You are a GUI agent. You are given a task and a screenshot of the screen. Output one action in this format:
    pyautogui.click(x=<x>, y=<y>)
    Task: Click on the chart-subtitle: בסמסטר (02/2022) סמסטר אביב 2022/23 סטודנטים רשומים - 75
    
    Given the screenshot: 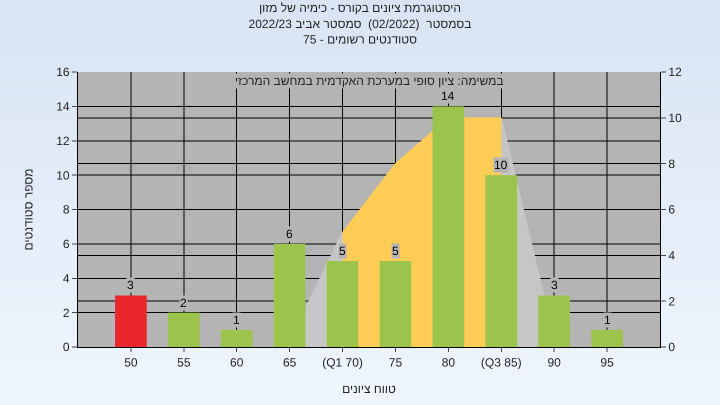 What is the action you would take?
    pyautogui.click(x=360, y=31)
    